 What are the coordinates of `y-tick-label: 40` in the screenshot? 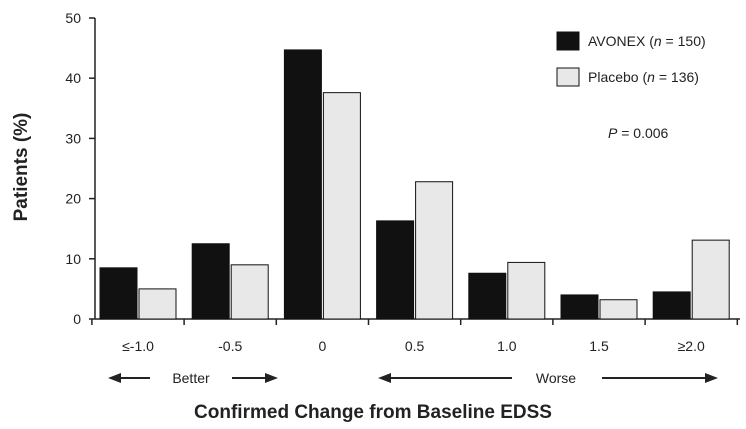 It's located at (73, 78).